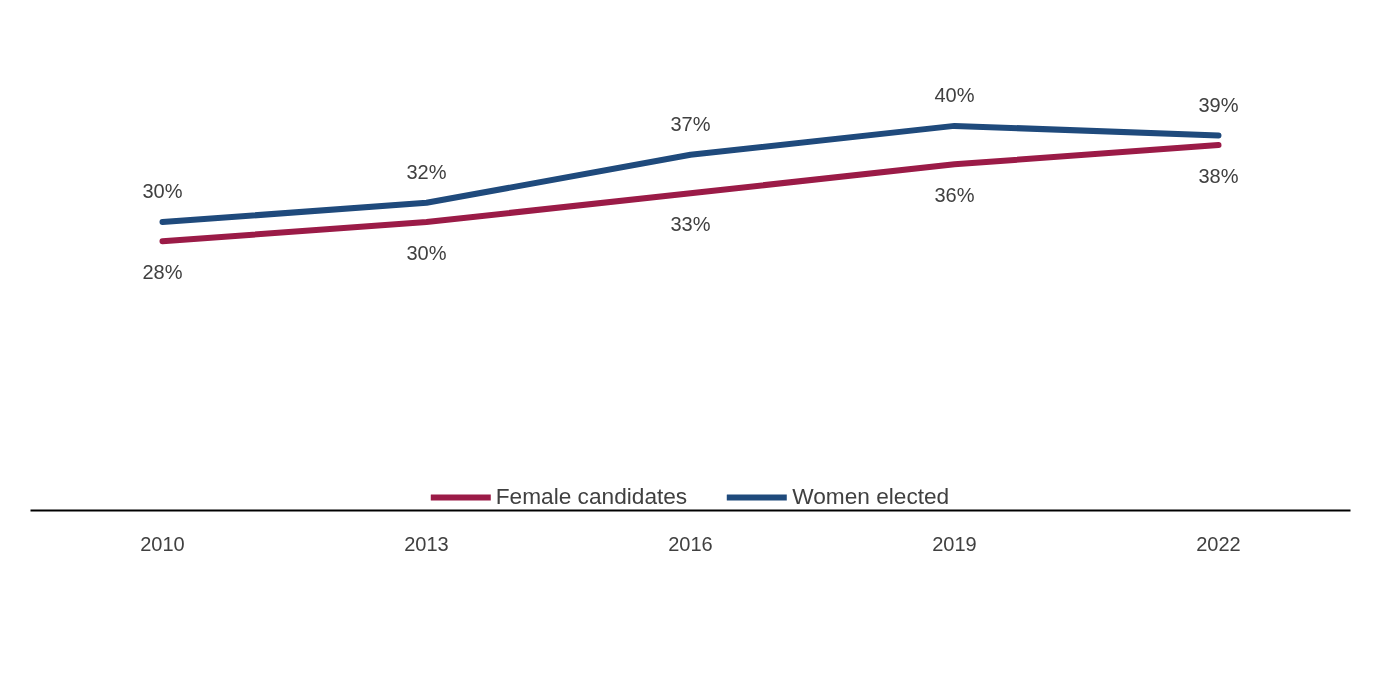 Image resolution: width=1379 pixels, height=691 pixels. Describe the element at coordinates (871, 496) in the screenshot. I see `legend-label: Women elected` at that location.